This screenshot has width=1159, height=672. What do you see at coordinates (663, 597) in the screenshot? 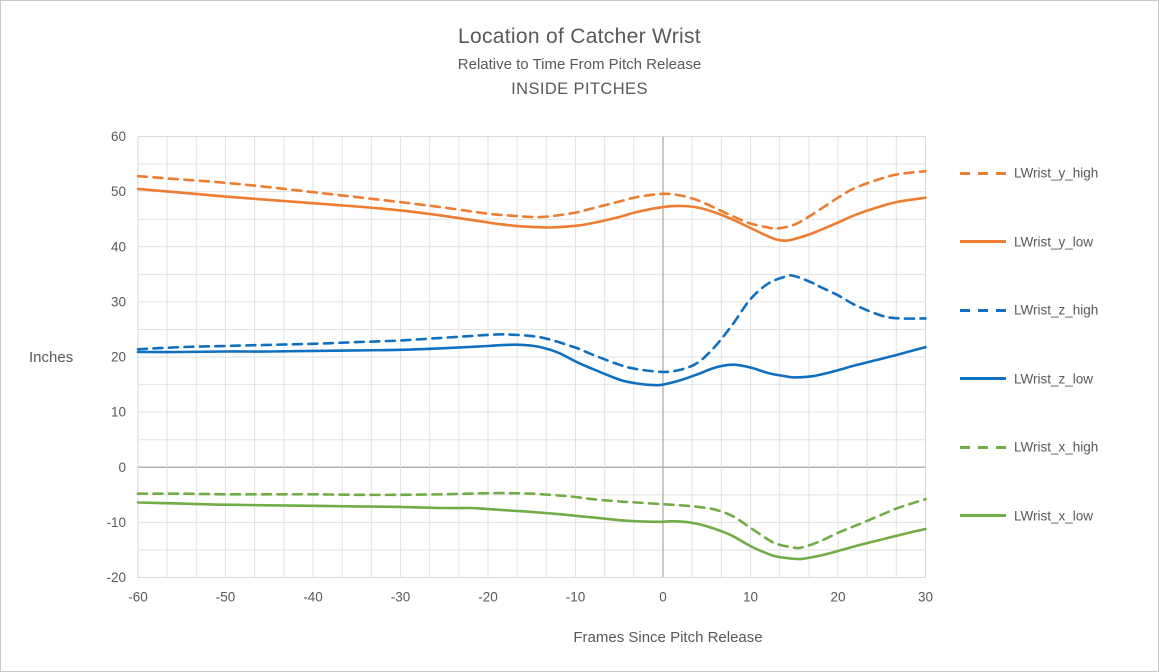
I see `x-tick-label: 0` at bounding box center [663, 597].